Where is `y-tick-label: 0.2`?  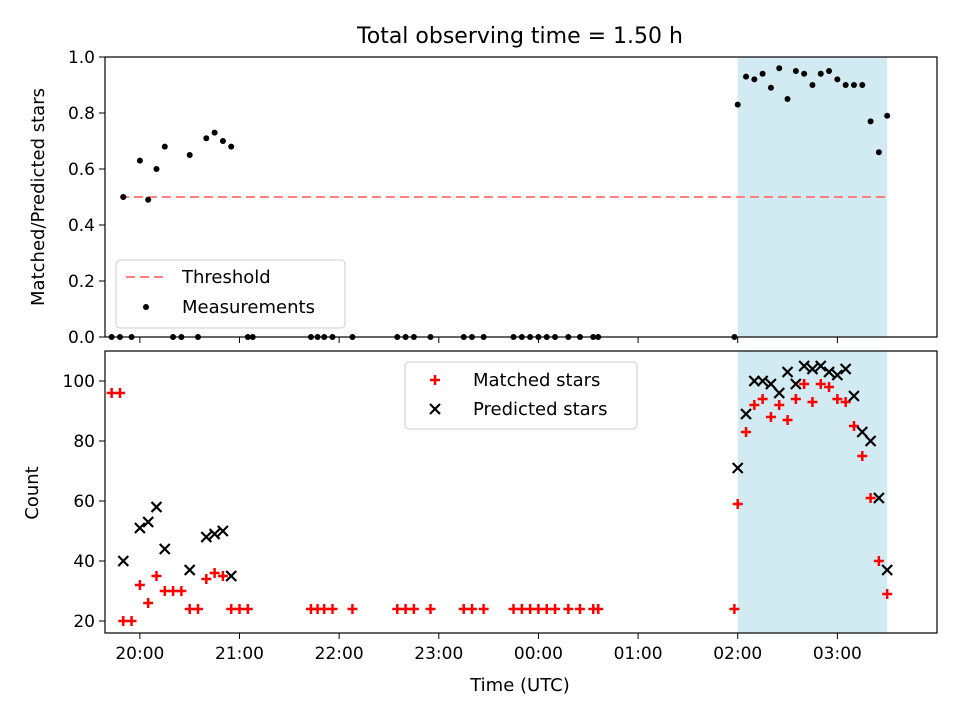
y-tick-label: 0.2 is located at coordinates (81, 282).